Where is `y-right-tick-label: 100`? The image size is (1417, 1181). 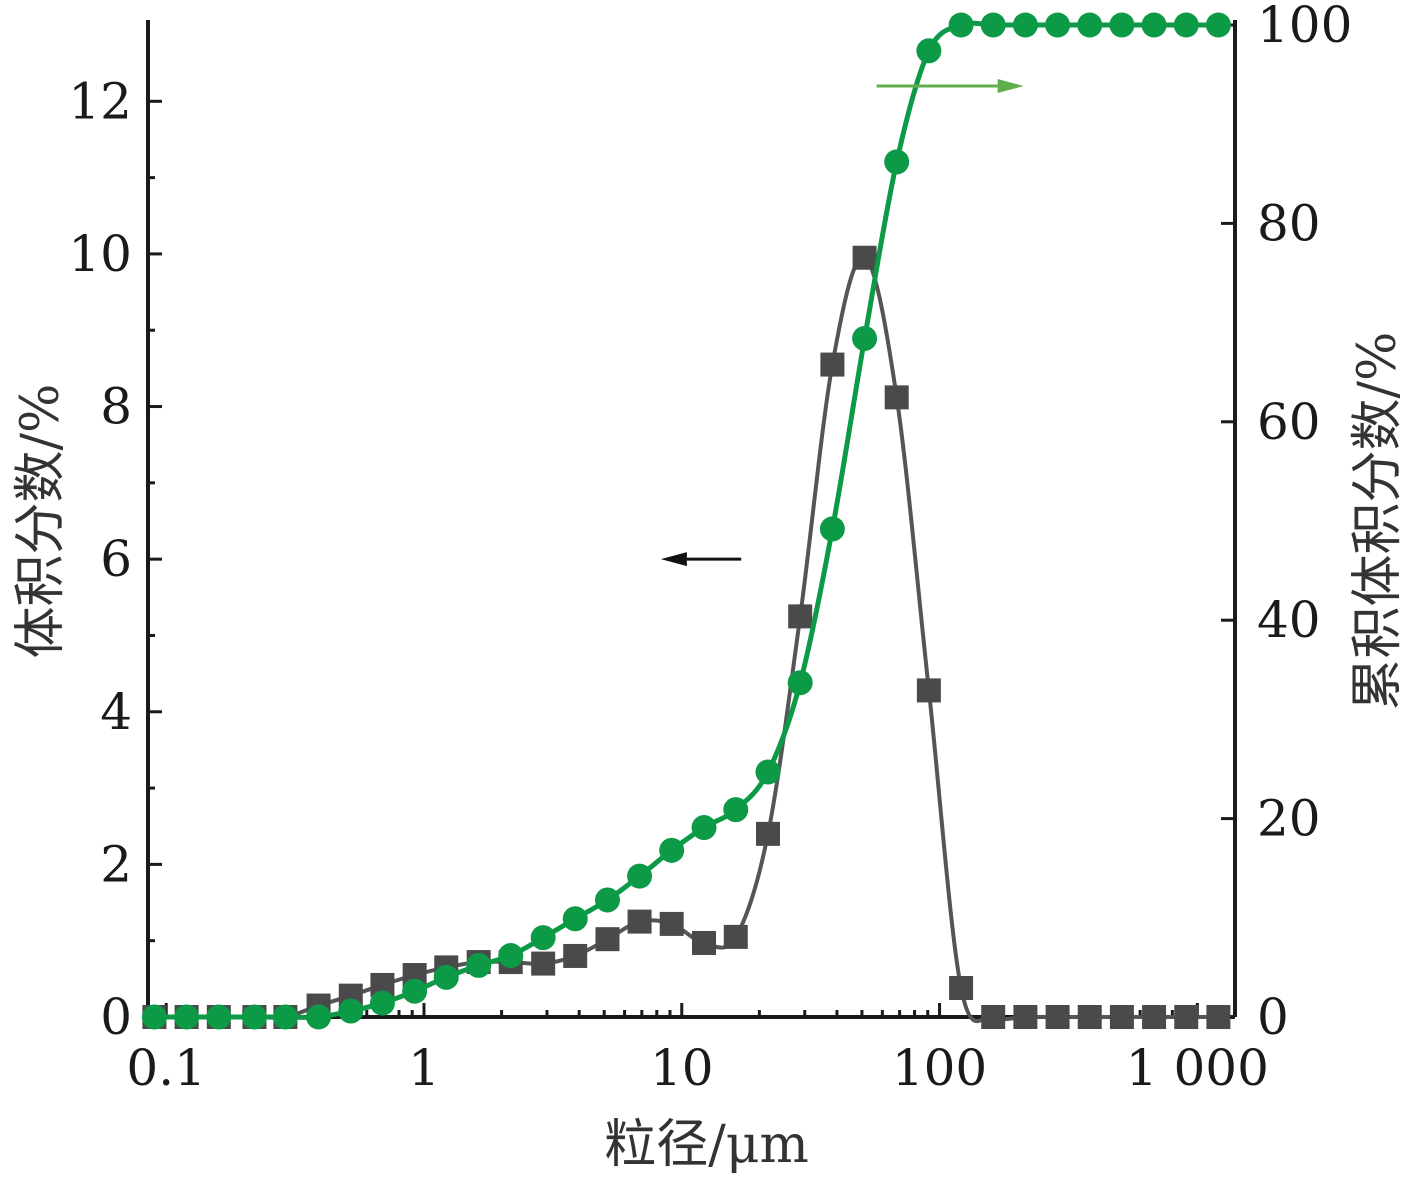
y-right-tick-label: 100 is located at coordinates (1304, 27).